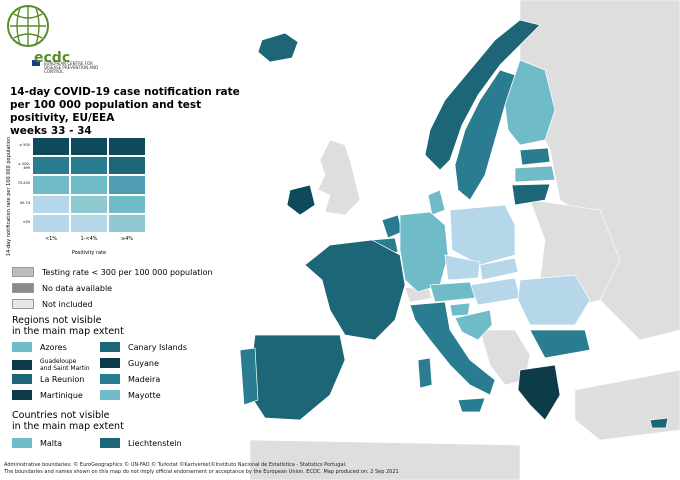 This screenshot has width=680, height=480. Describe the element at coordinates (436, 202) in the screenshot. I see `denmark` at that location.